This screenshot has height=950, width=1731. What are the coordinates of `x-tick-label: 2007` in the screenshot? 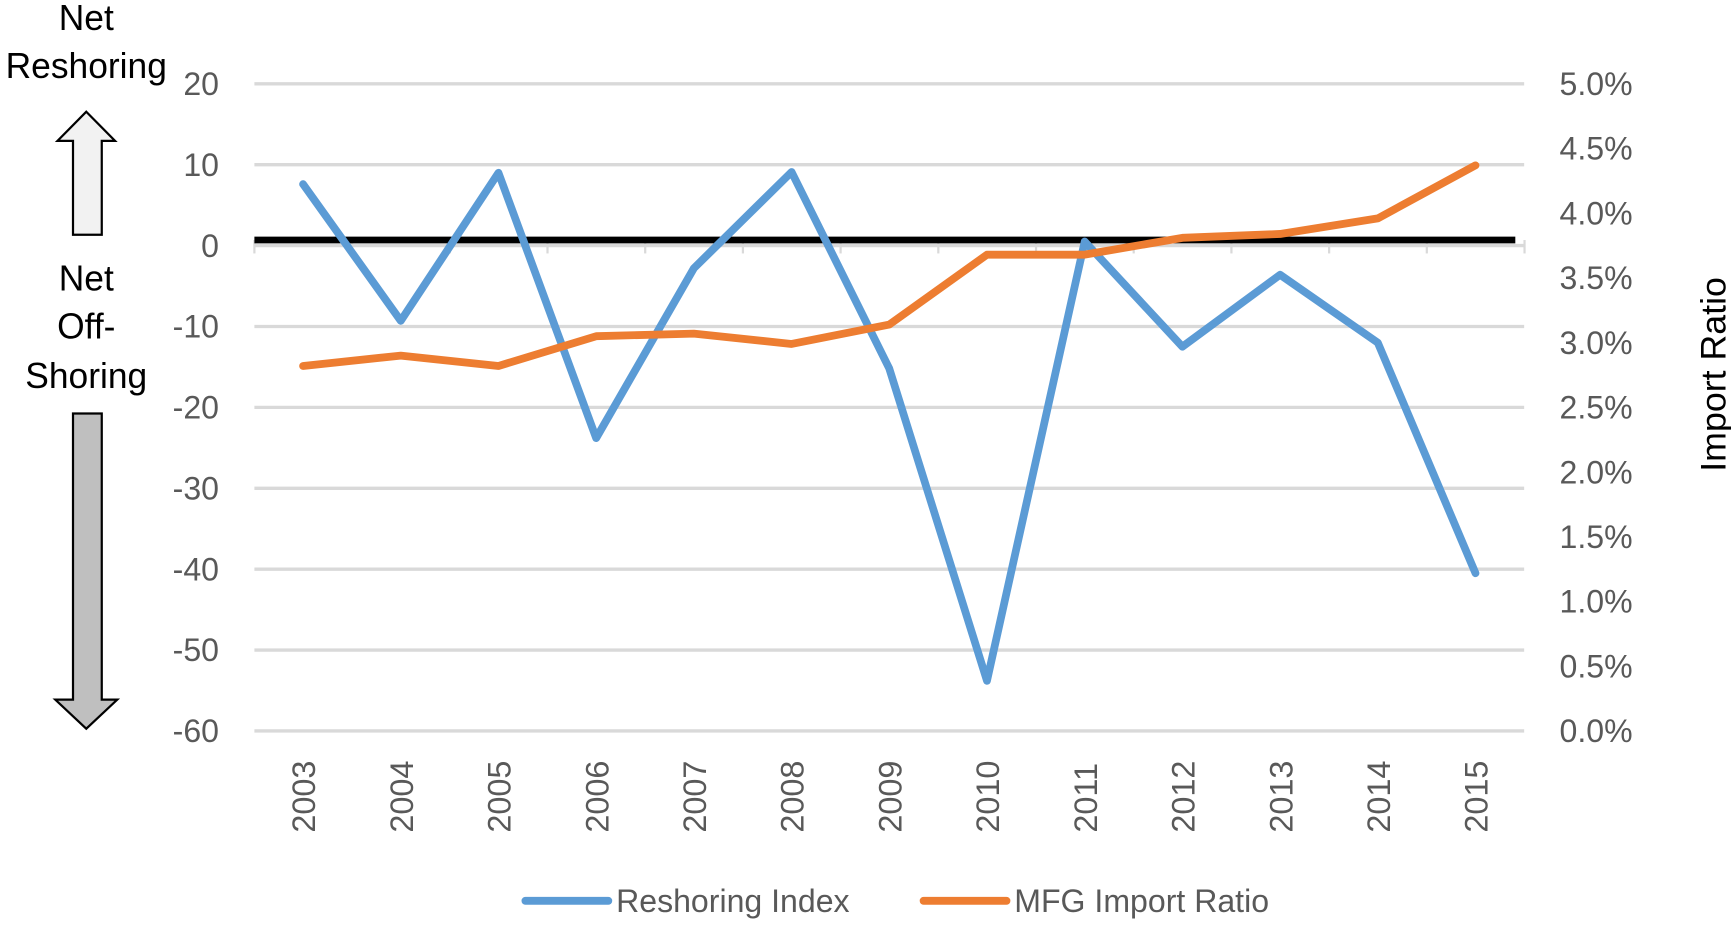 It's located at (695, 797).